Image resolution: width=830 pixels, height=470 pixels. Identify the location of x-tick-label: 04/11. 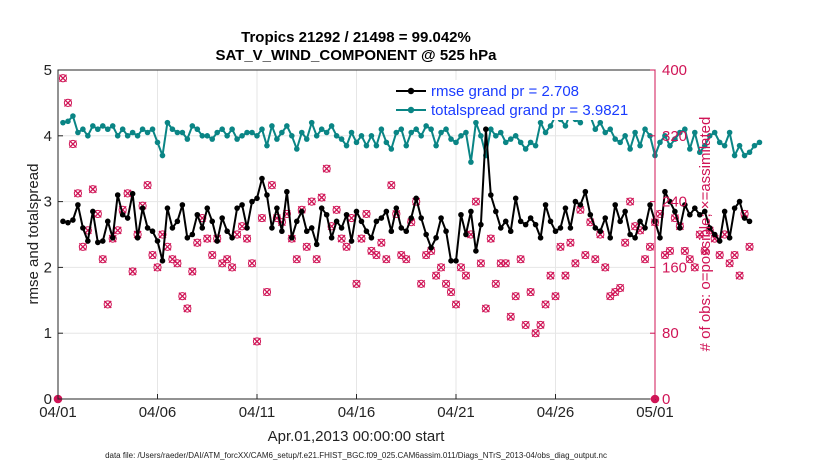
(257, 412).